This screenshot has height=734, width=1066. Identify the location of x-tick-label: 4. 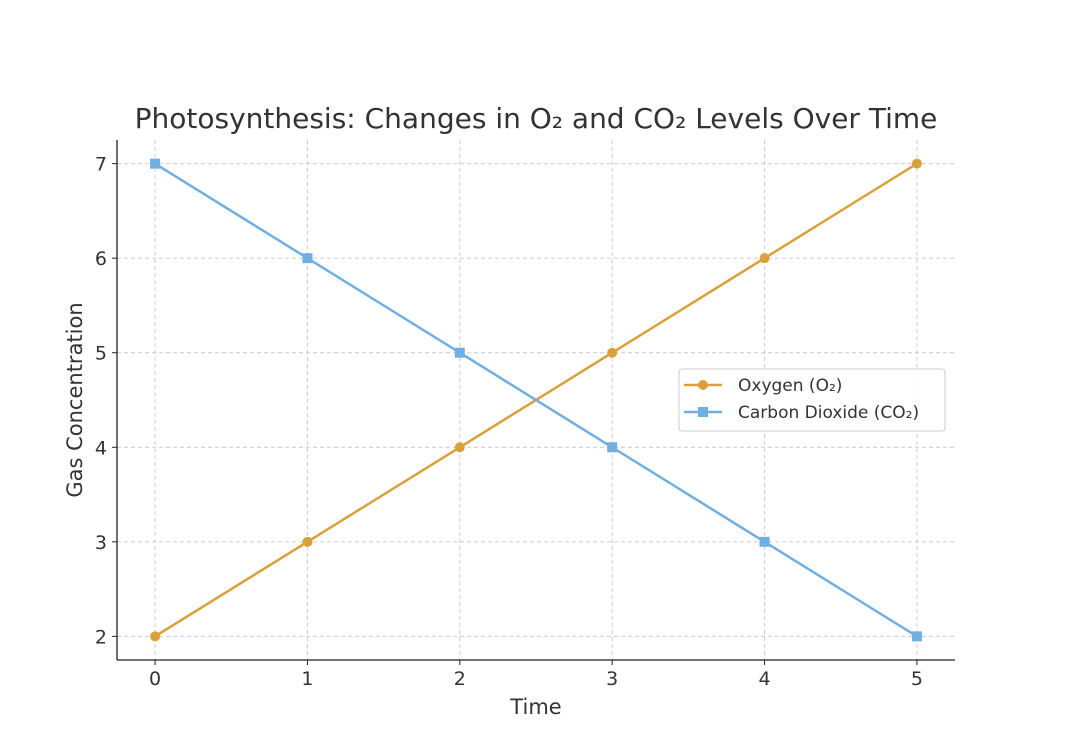
(764, 679).